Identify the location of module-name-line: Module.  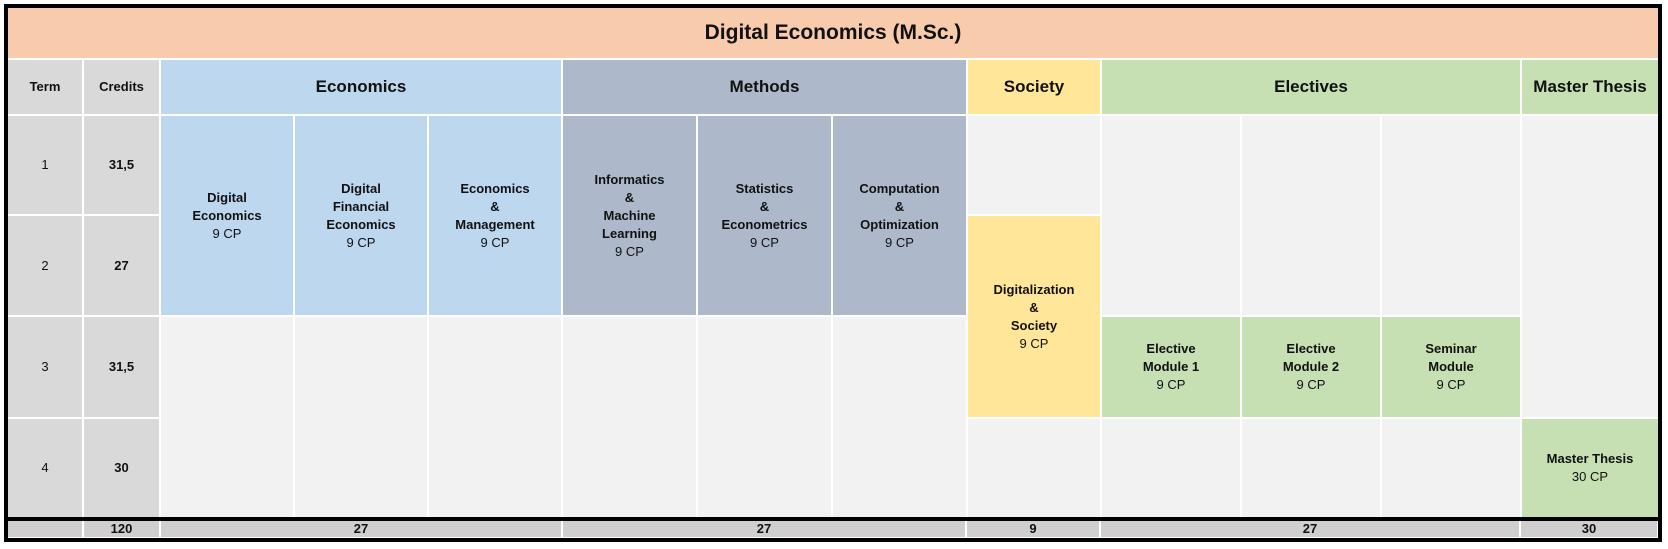
(1451, 366).